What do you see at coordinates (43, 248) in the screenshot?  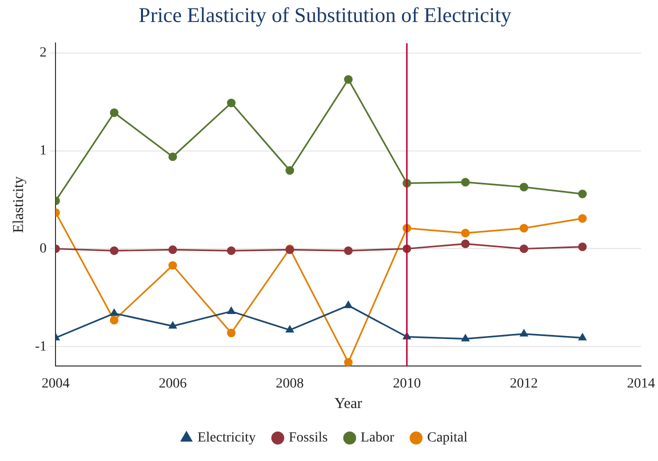 I see `y-tick-label: 0` at bounding box center [43, 248].